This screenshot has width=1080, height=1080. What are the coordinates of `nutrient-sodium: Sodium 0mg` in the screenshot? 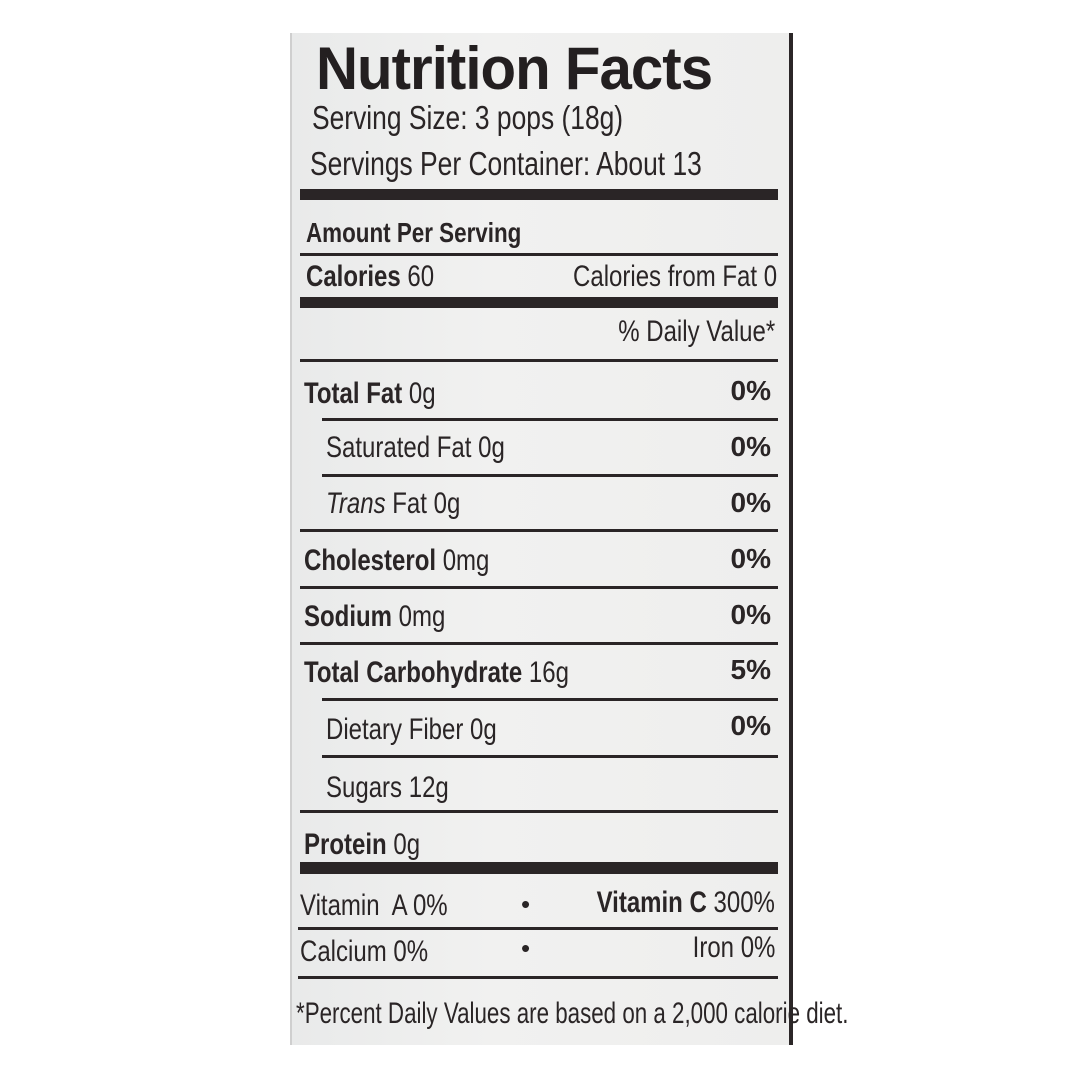 It's located at (374, 617).